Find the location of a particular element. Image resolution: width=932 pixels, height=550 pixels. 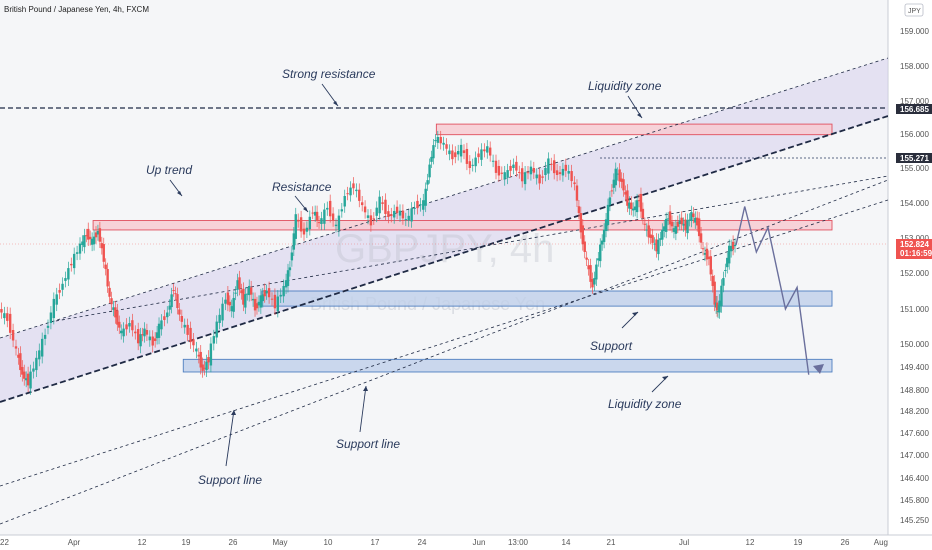

zone-resistance is located at coordinates (462, 225).